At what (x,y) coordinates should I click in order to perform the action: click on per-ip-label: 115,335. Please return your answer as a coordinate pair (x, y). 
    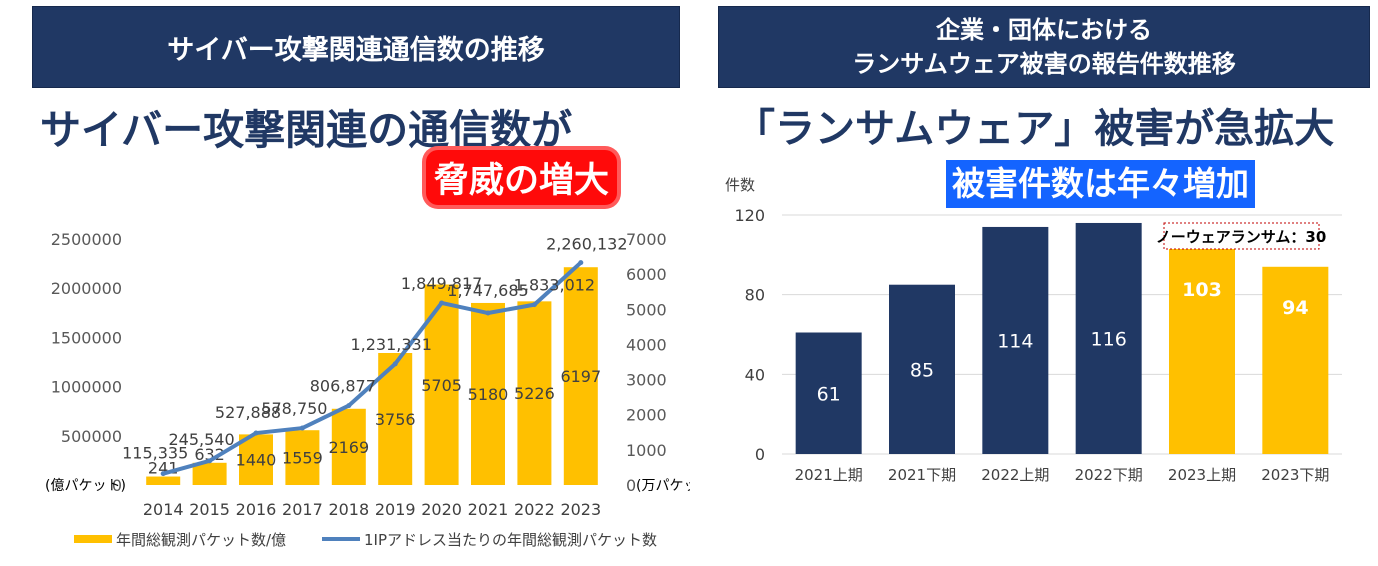
    Looking at the image, I should click on (155, 453).